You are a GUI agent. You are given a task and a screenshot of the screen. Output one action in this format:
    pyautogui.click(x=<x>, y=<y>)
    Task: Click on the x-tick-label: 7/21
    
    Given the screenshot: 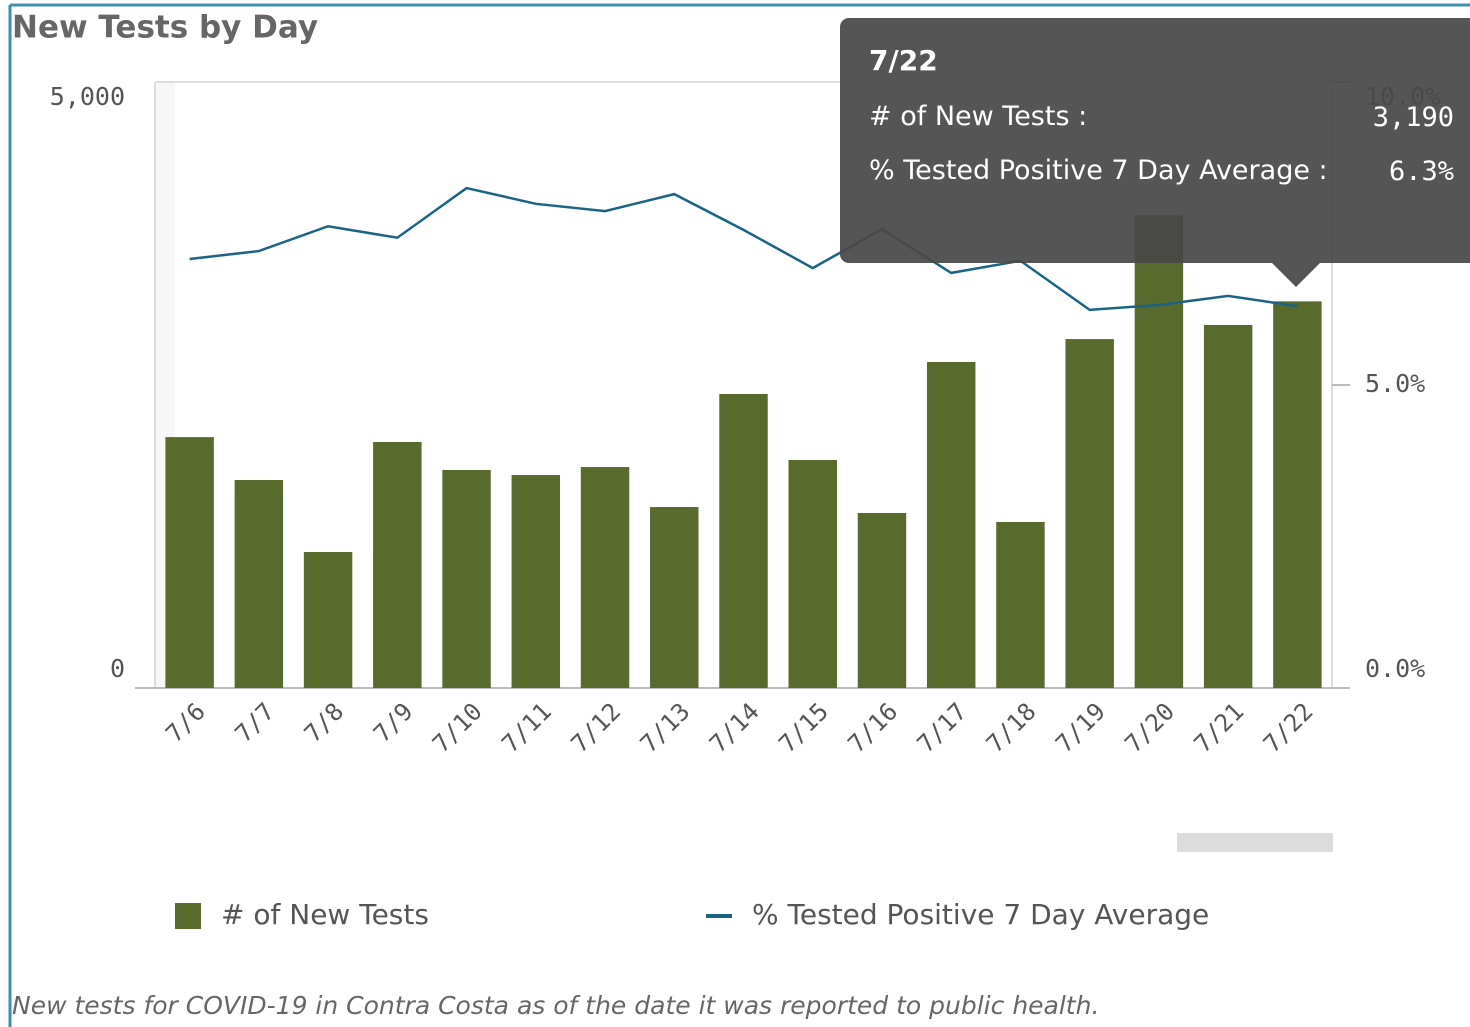 What is the action you would take?
    pyautogui.click(x=1219, y=727)
    